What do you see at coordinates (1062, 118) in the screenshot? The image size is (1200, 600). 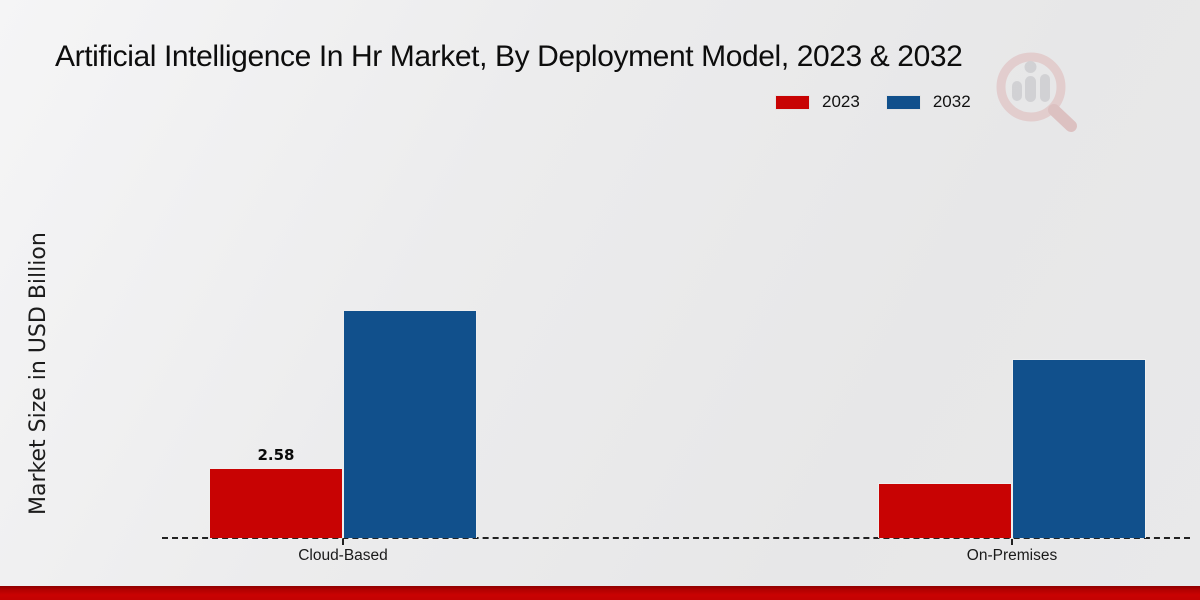 I see `logo-handle-icon` at bounding box center [1062, 118].